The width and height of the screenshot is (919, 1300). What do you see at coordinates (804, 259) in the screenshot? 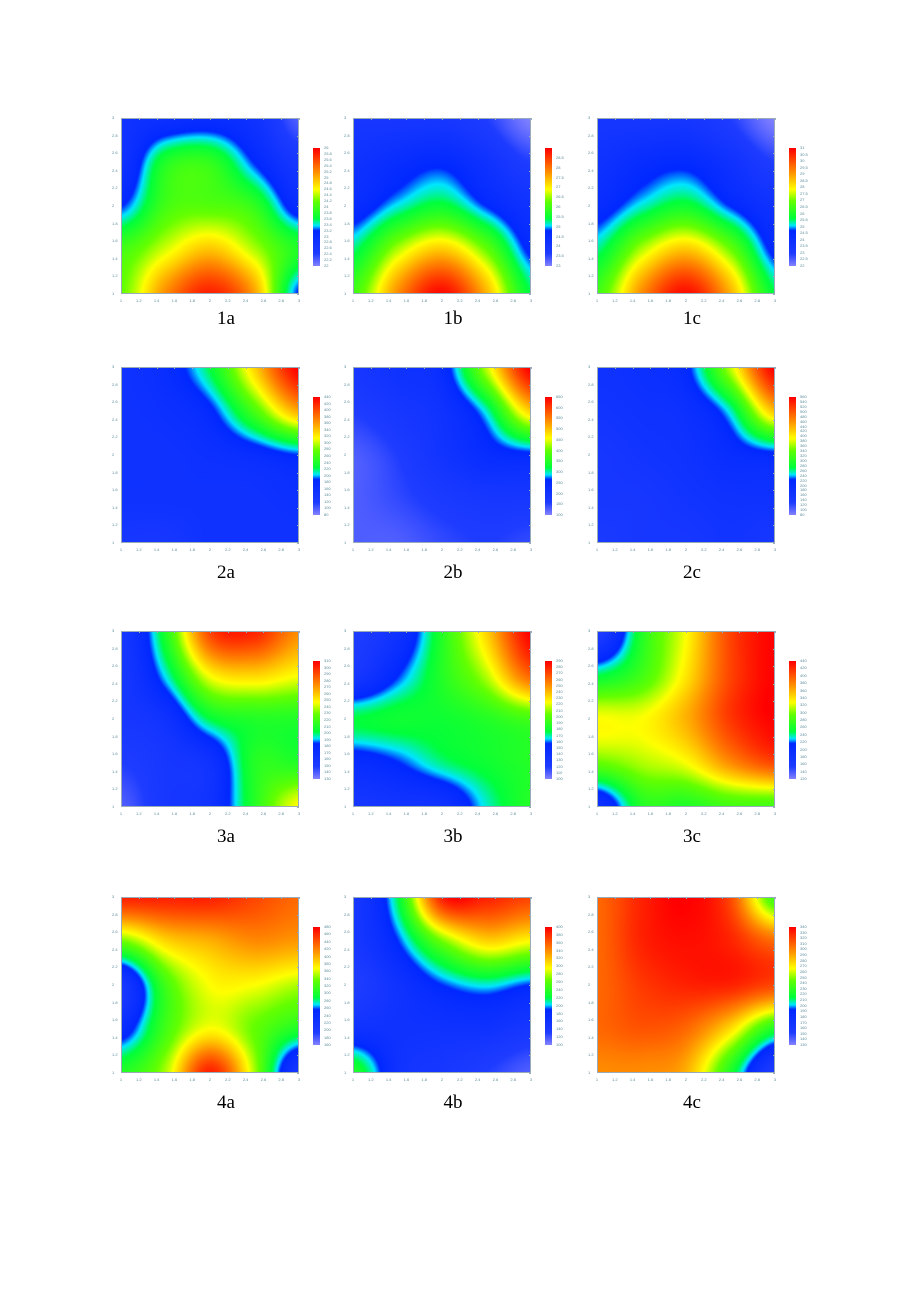
I see `colorbar-tick-label: 22.5` at bounding box center [804, 259].